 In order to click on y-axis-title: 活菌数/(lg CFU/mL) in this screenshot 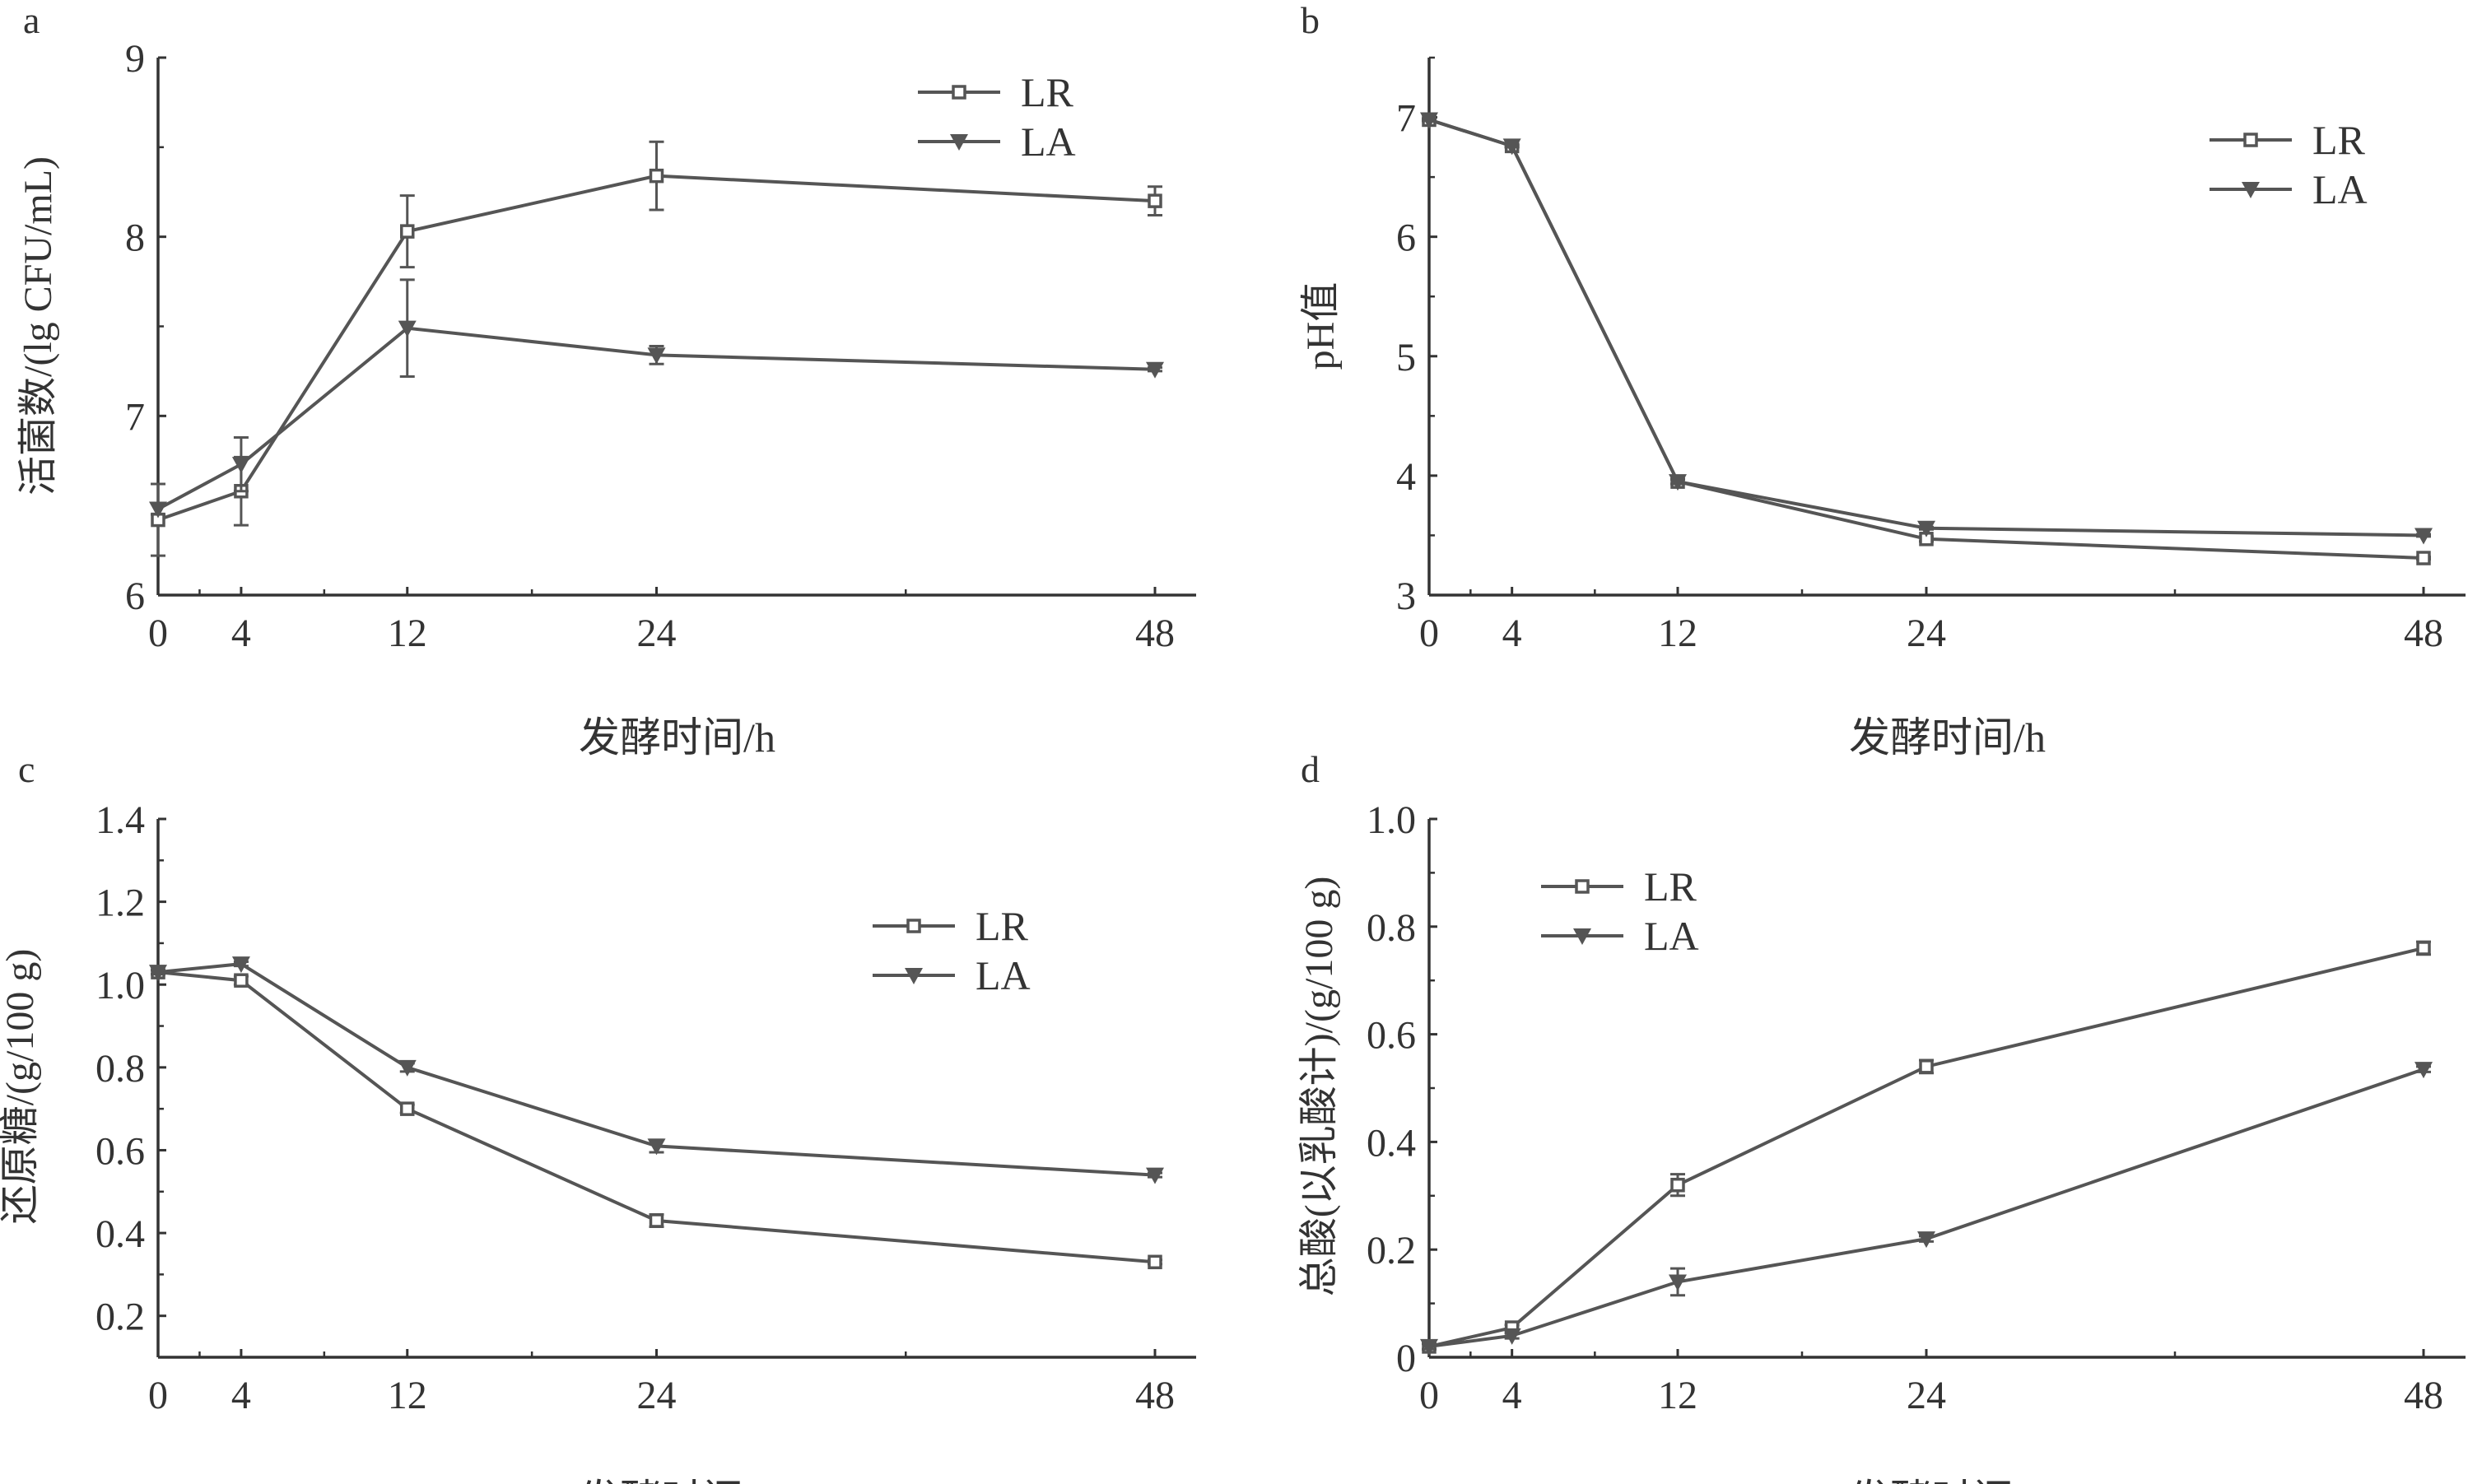, I will do `click(38, 325)`.